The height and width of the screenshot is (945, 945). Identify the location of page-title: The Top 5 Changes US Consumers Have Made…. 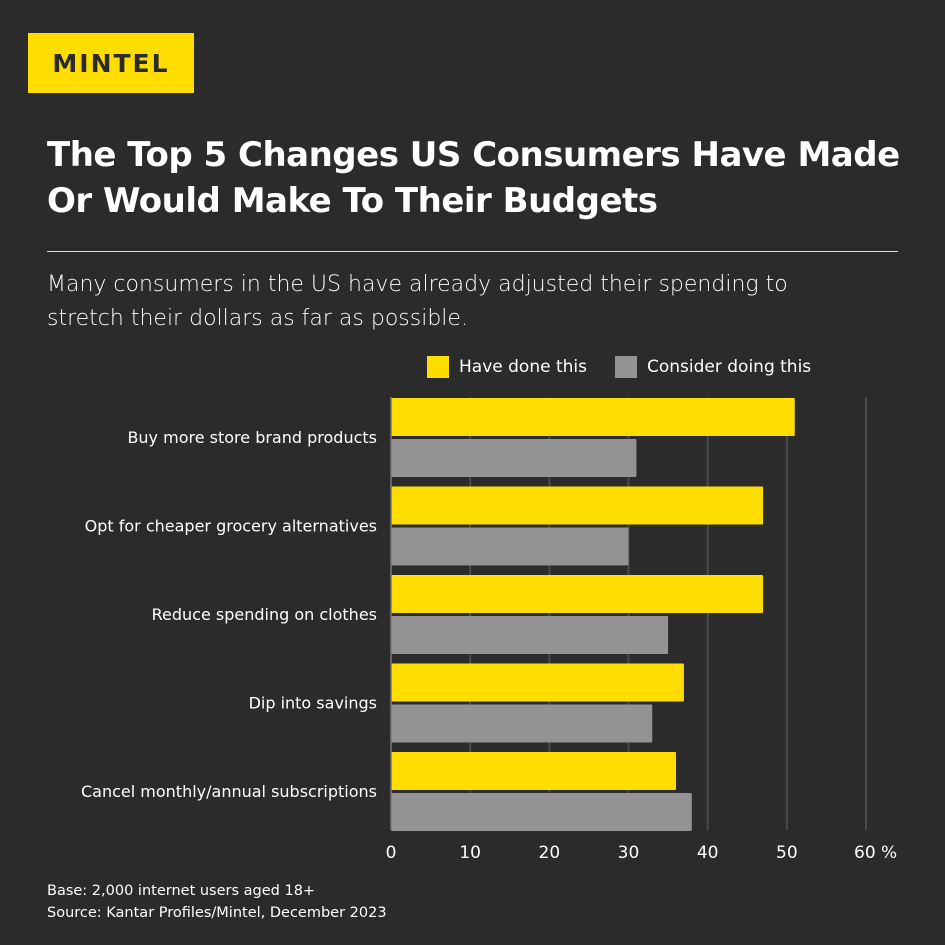
(482, 178).